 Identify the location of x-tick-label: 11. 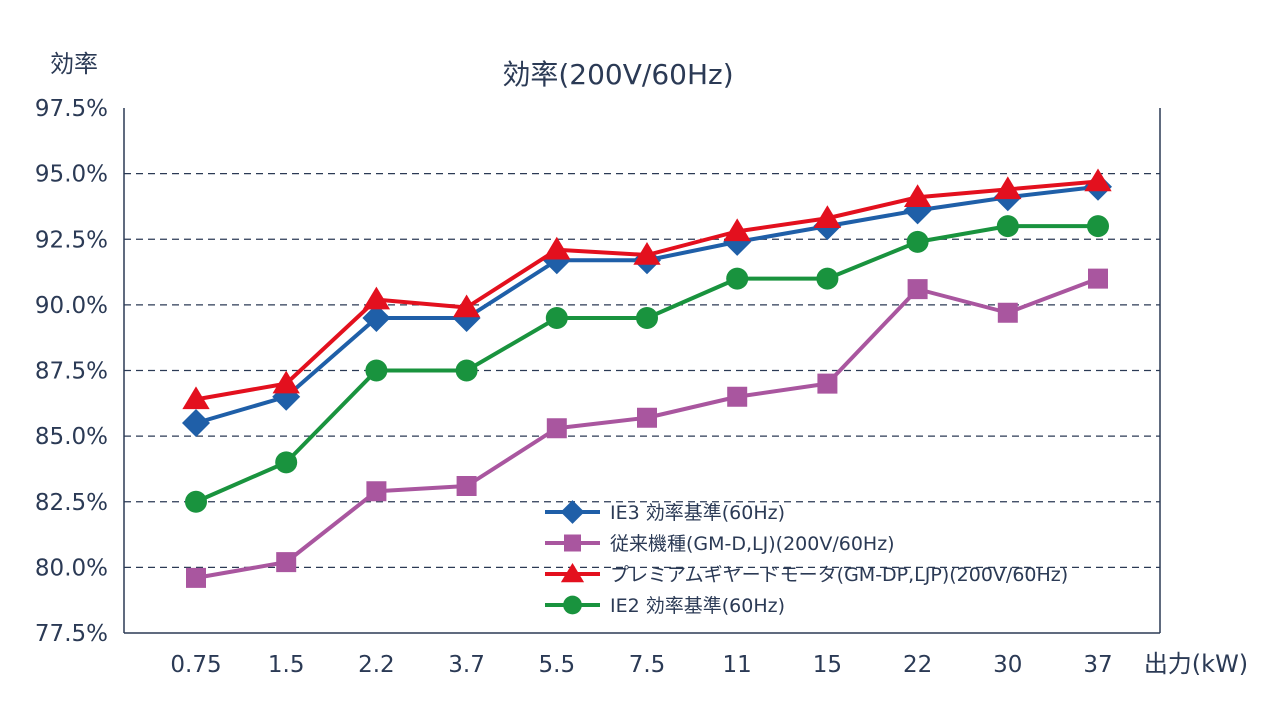
(737, 665).